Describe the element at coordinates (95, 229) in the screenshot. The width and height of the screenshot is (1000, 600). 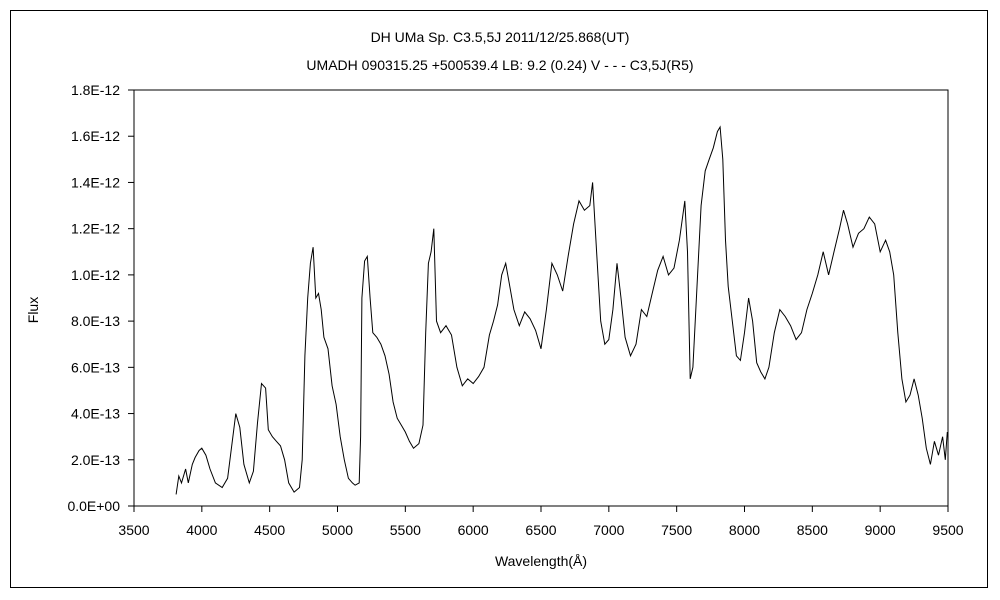
I see `y-tick-label: 1.2E-12` at that location.